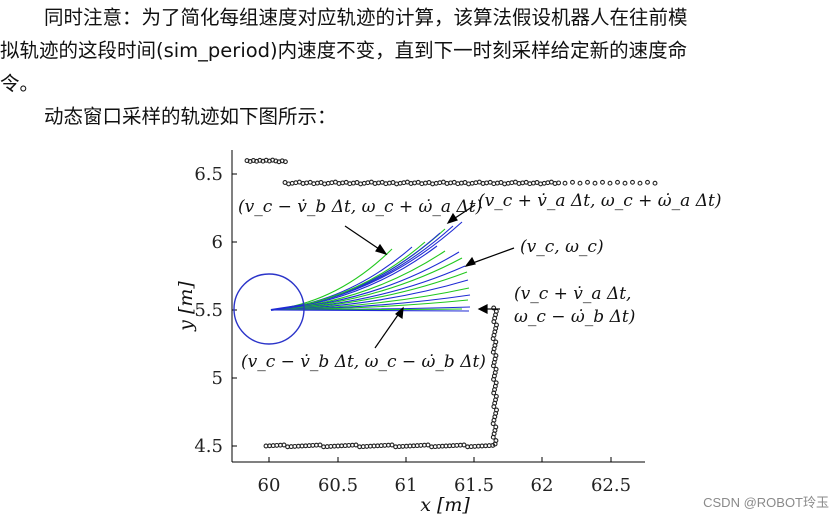  Describe the element at coordinates (406, 485) in the screenshot. I see `x-tick-label: 61` at that location.